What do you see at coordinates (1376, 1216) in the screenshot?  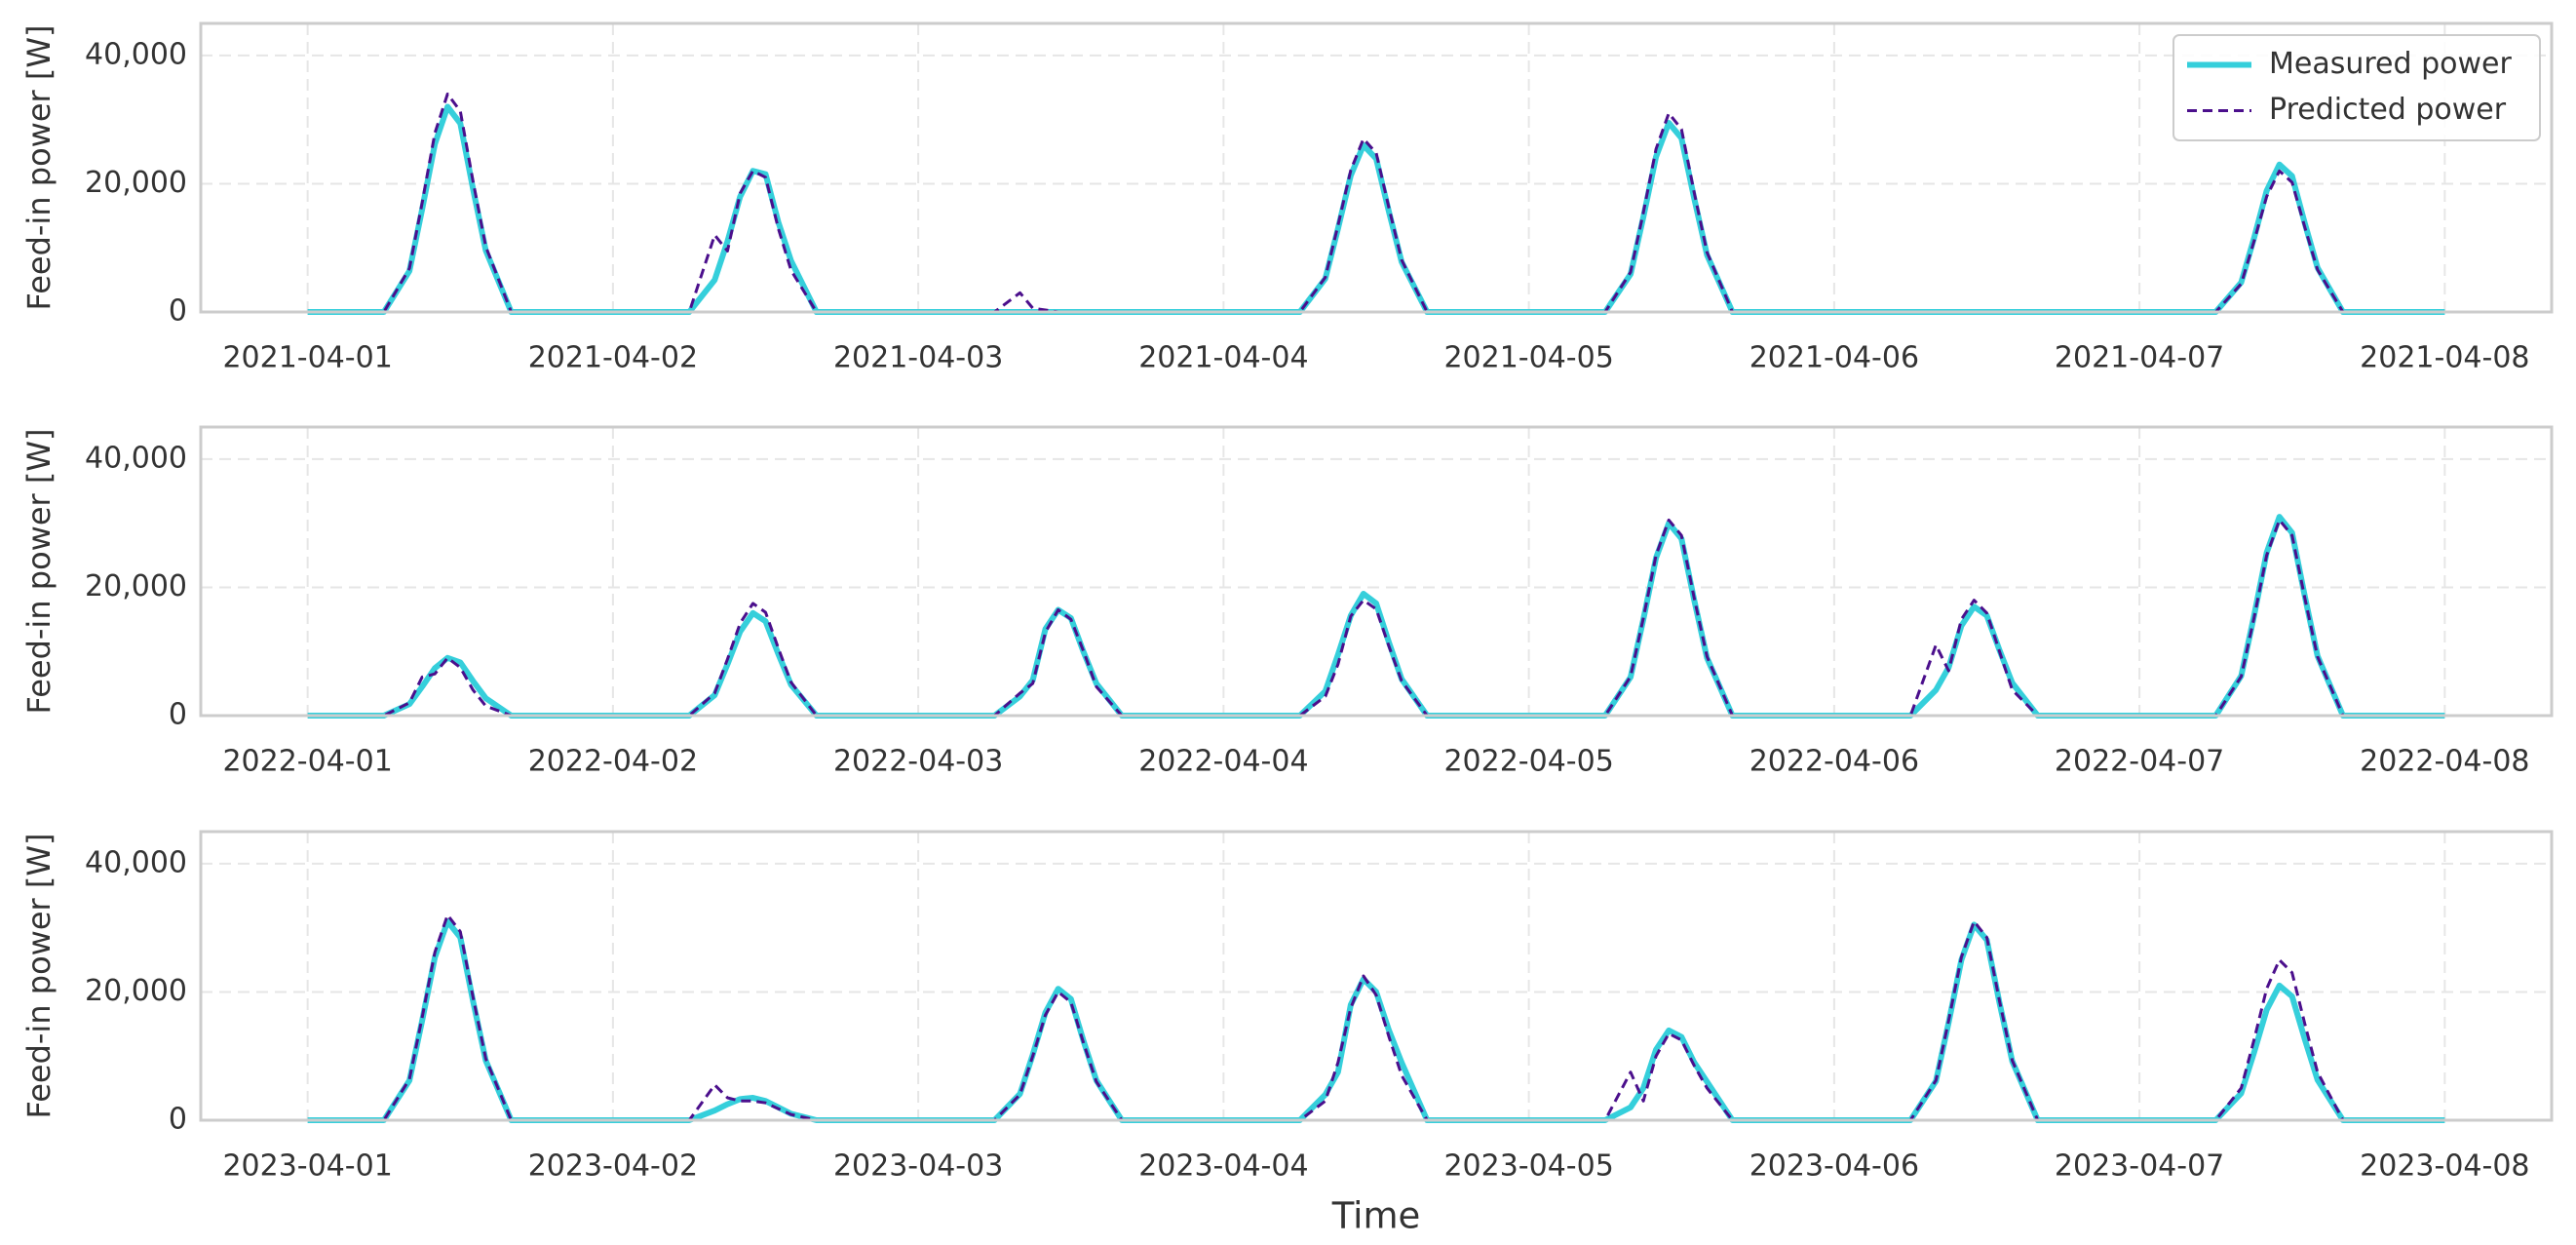 I see `x-axis-label: Time` at bounding box center [1376, 1216].